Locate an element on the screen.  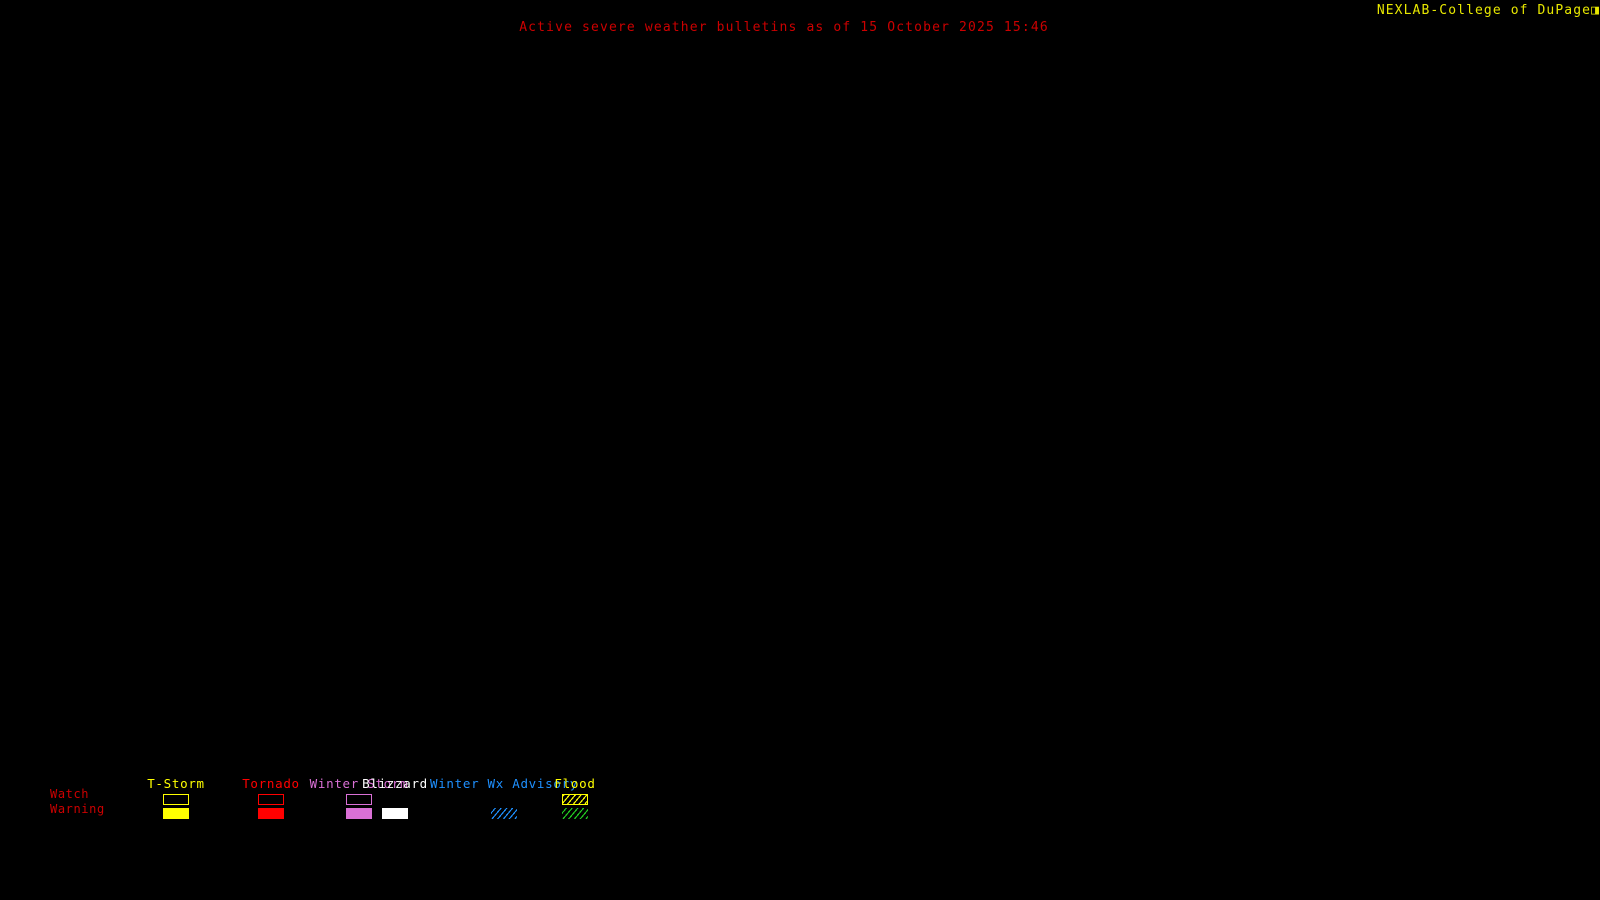
legend-label-winter-wx-advisory: Winter Wx Advisory is located at coordinates (504, 783).